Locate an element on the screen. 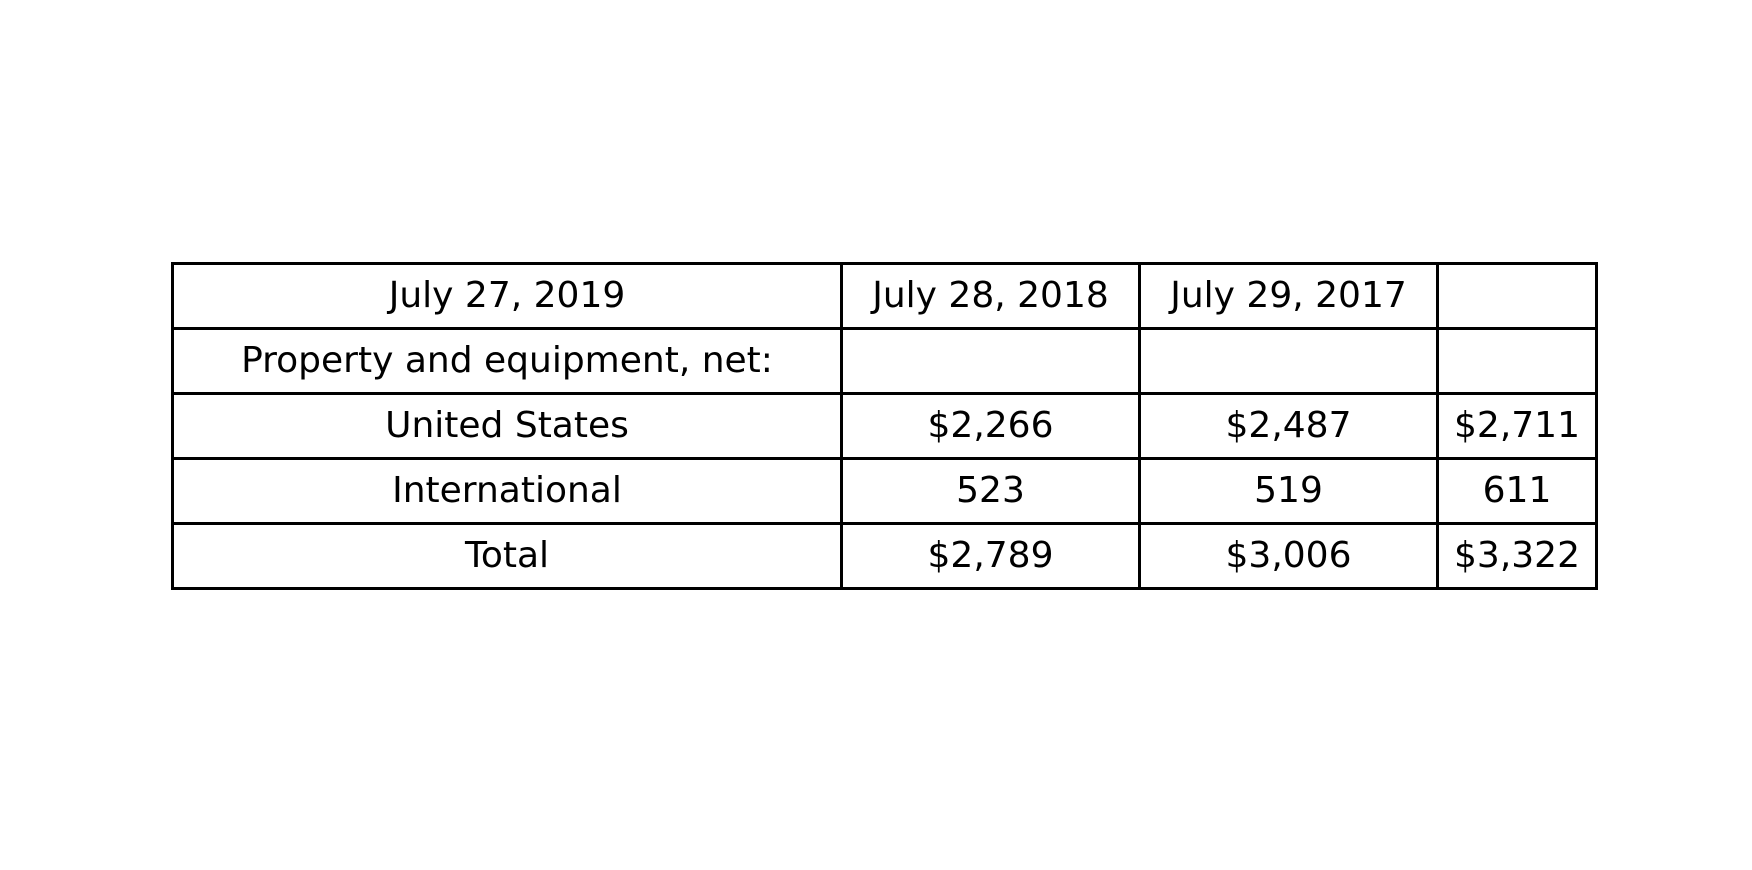 Image resolution: width=1752 pixels, height=870 pixels. table-cell: 523 is located at coordinates (990, 491).